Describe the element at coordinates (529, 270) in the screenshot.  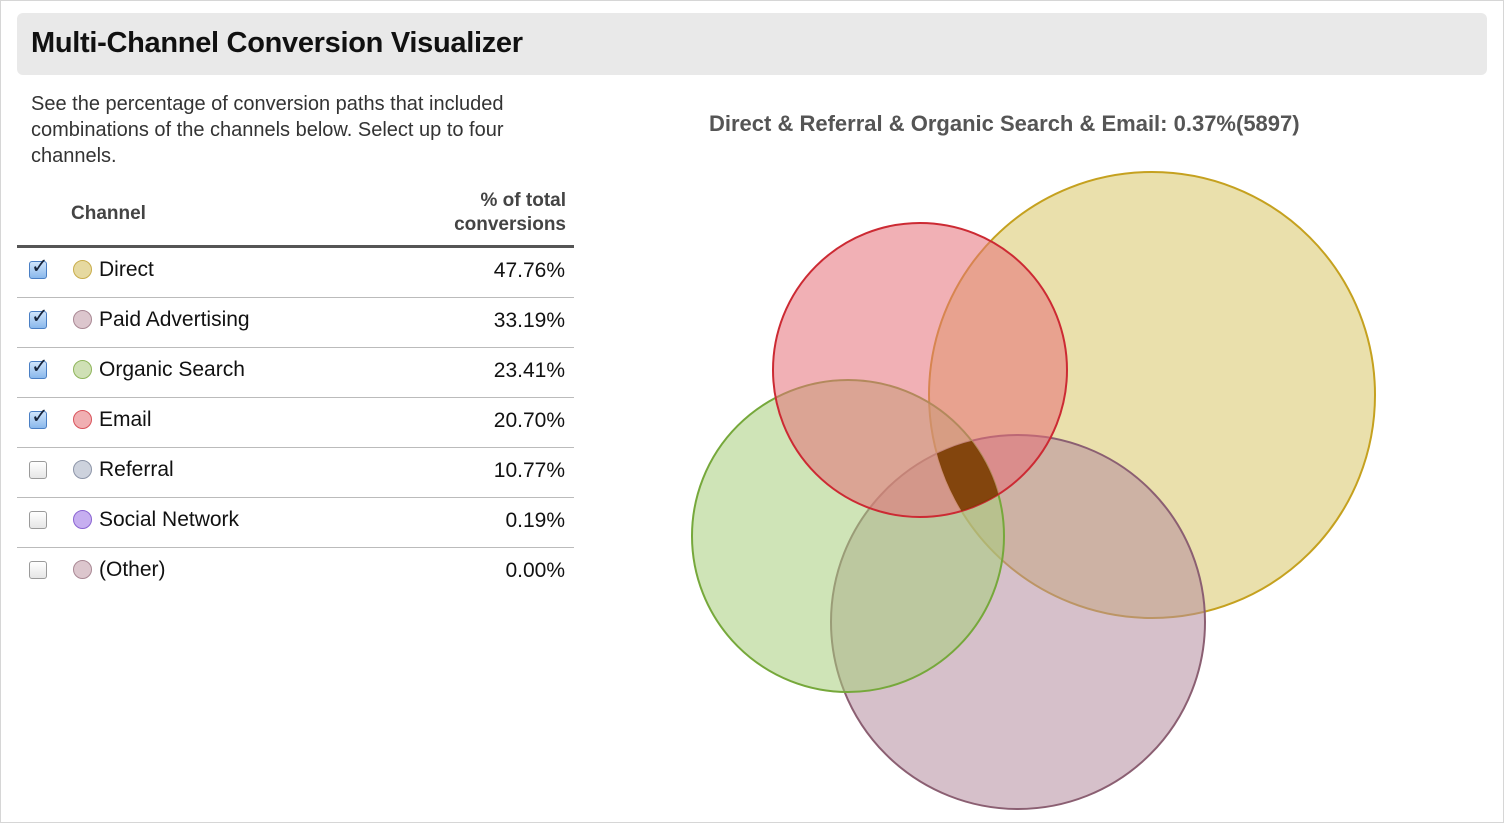
I see `channel-percent: 47.76%` at that location.